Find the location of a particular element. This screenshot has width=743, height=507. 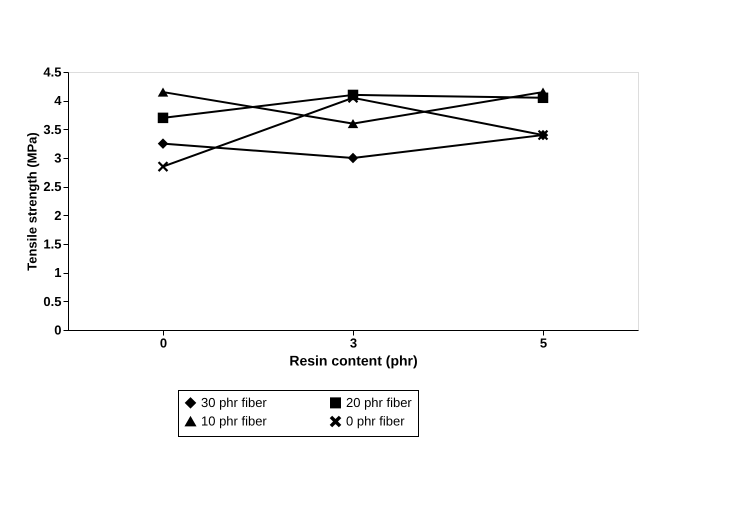

legend-label: 30 phr fiber is located at coordinates (234, 402).